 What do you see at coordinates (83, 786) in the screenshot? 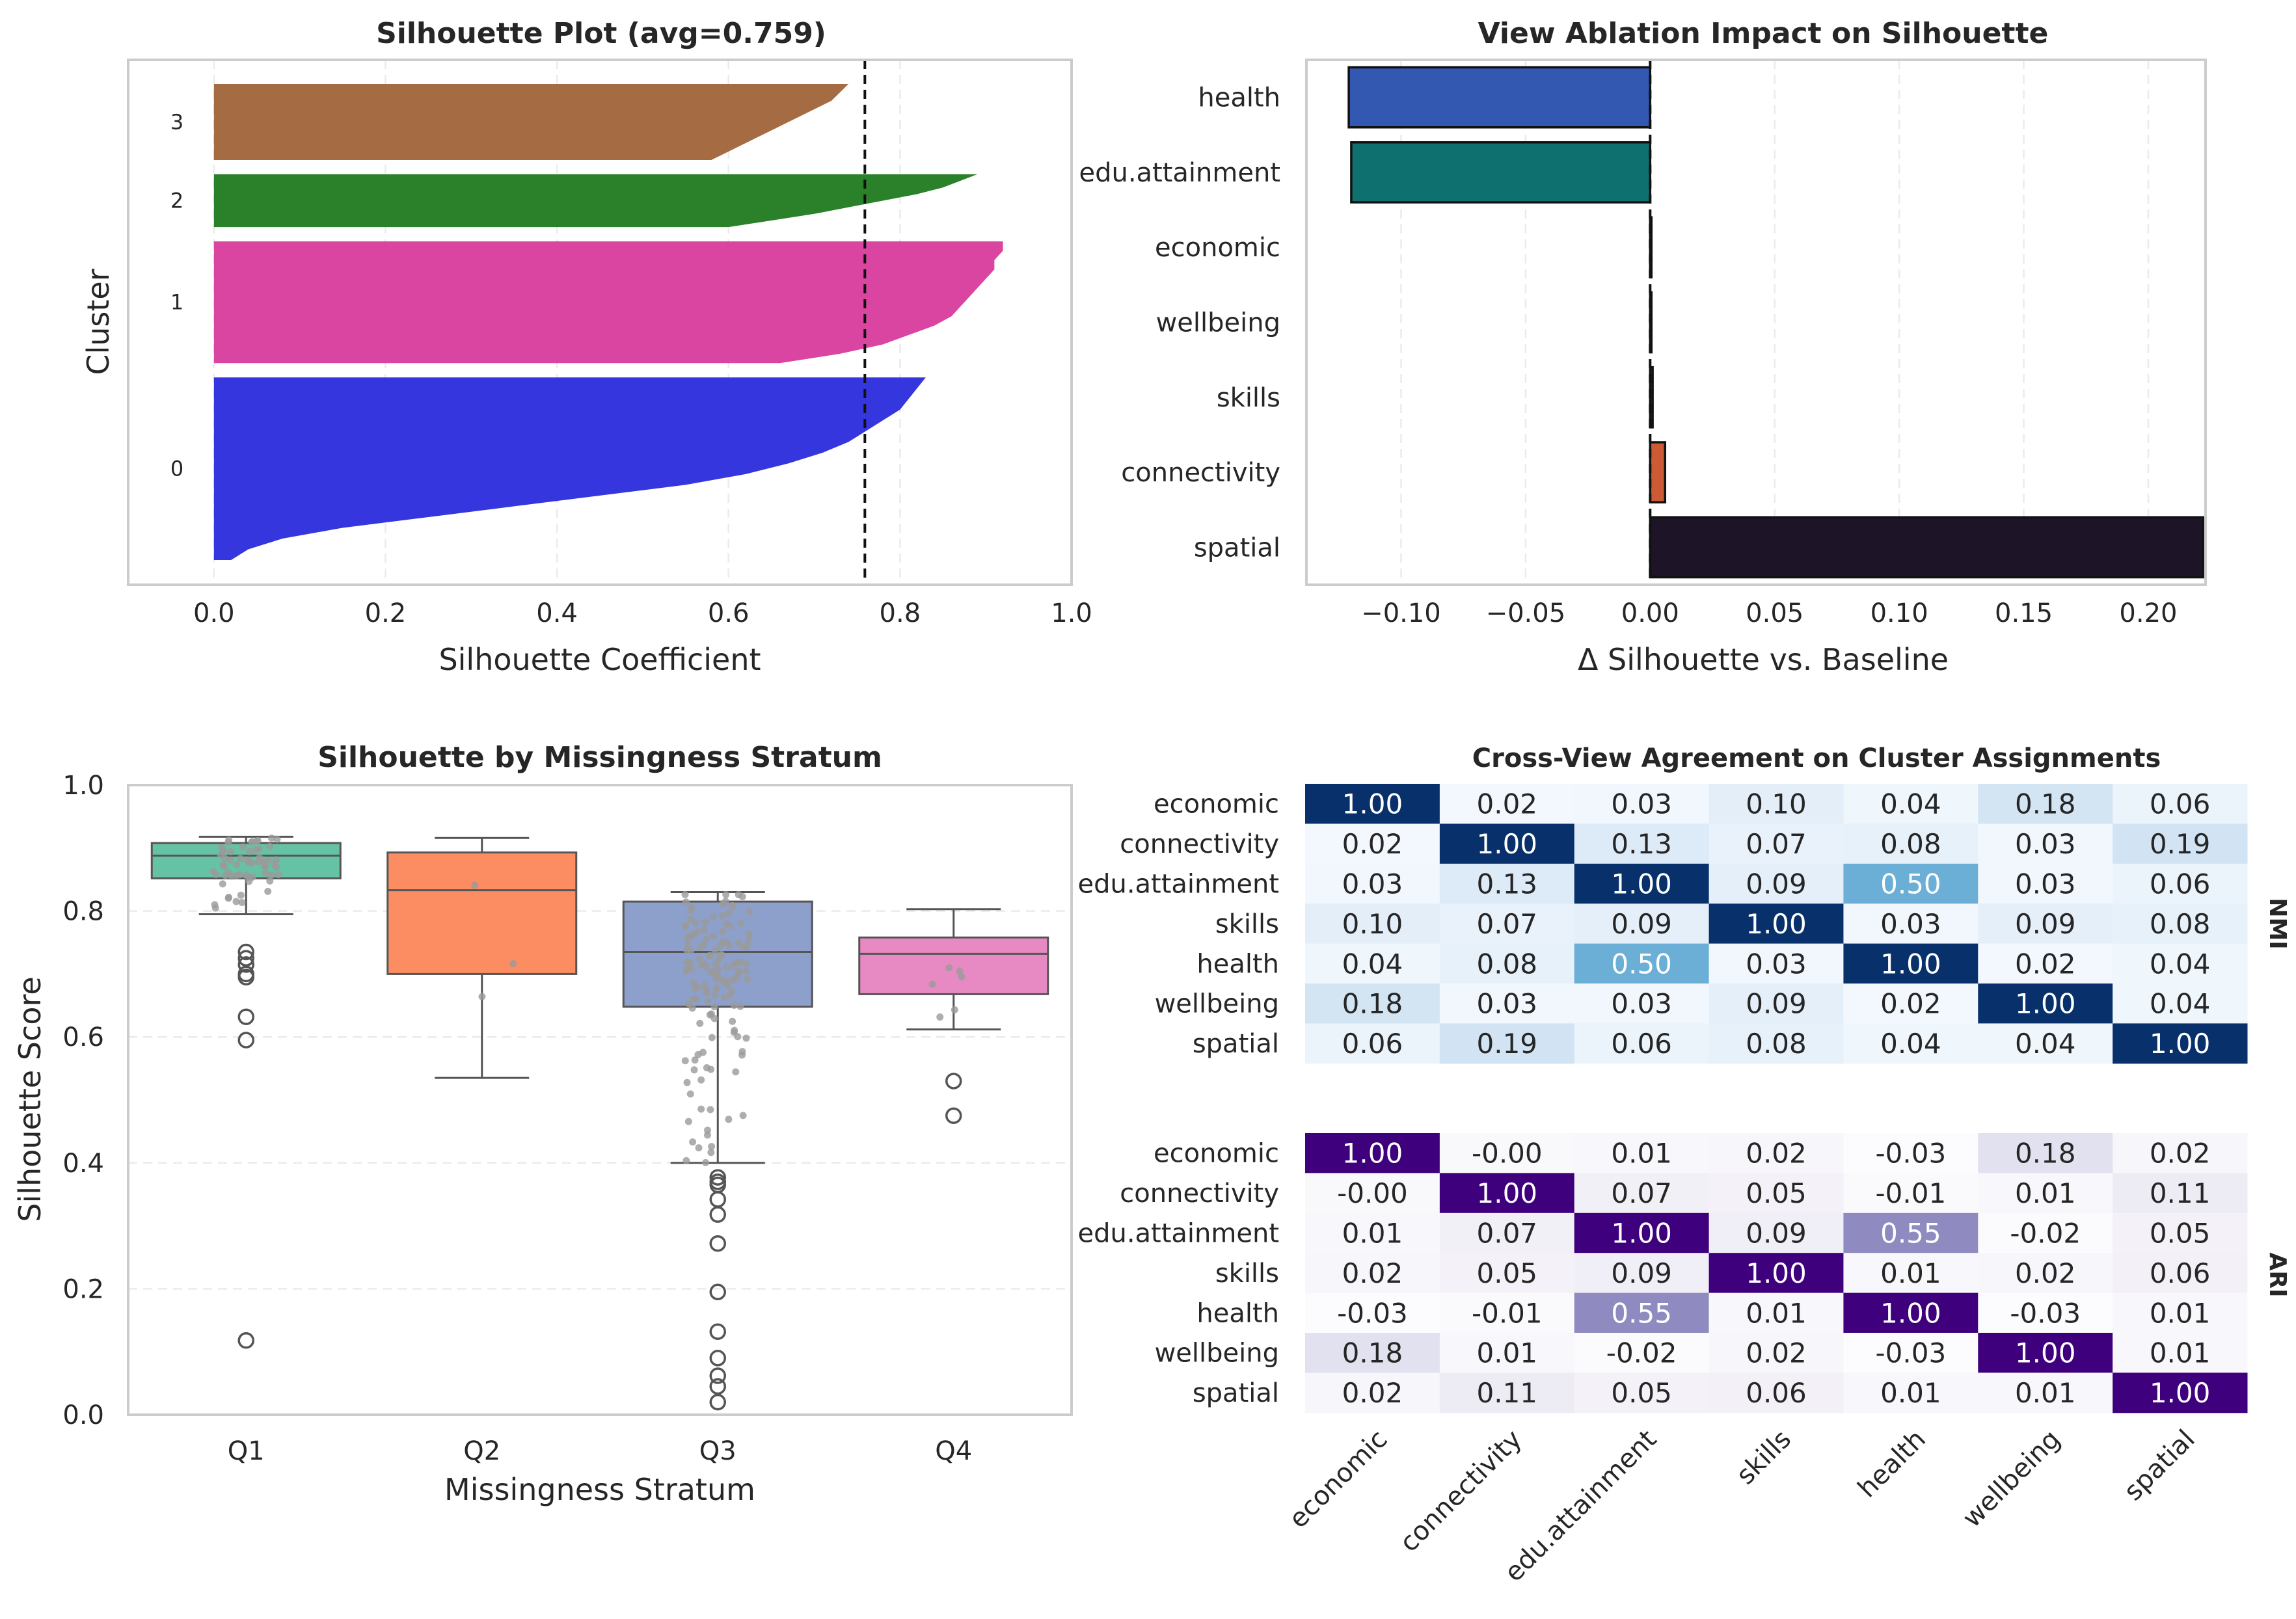
I see `stratum-y-tick: 1.0` at bounding box center [83, 786].